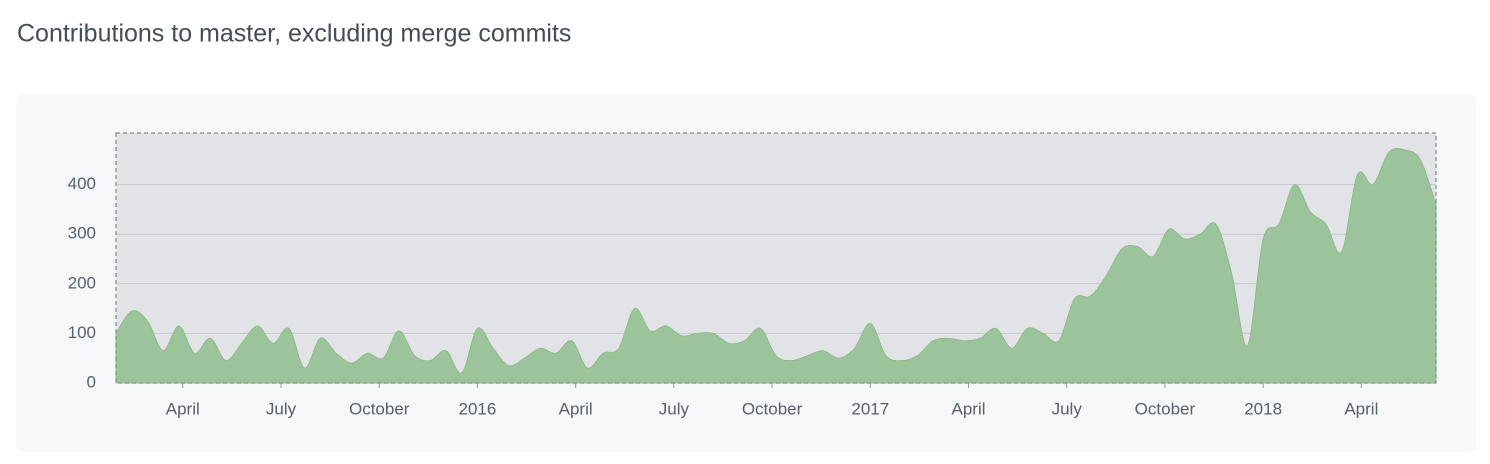 The height and width of the screenshot is (464, 1490). I want to click on y-tick-label: 300, so click(82, 233).